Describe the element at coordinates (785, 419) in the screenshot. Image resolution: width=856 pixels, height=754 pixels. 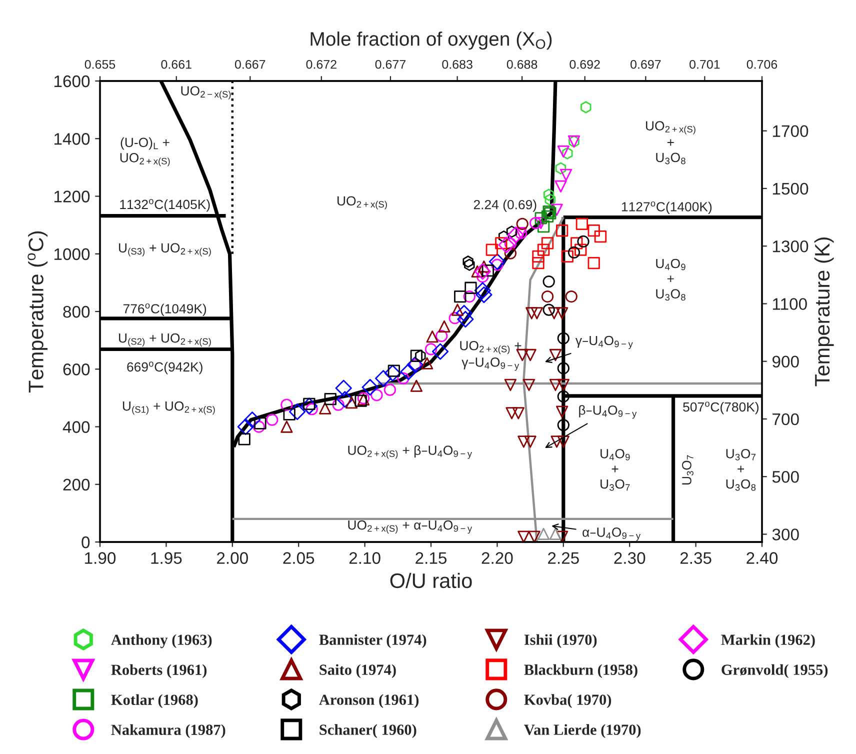
I see `y2-tick-label: 700` at that location.